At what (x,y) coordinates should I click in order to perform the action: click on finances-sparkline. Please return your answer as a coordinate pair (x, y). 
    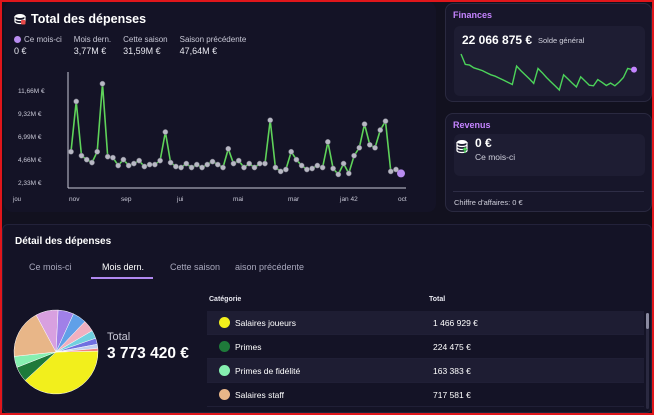
    Looking at the image, I should click on (548, 72).